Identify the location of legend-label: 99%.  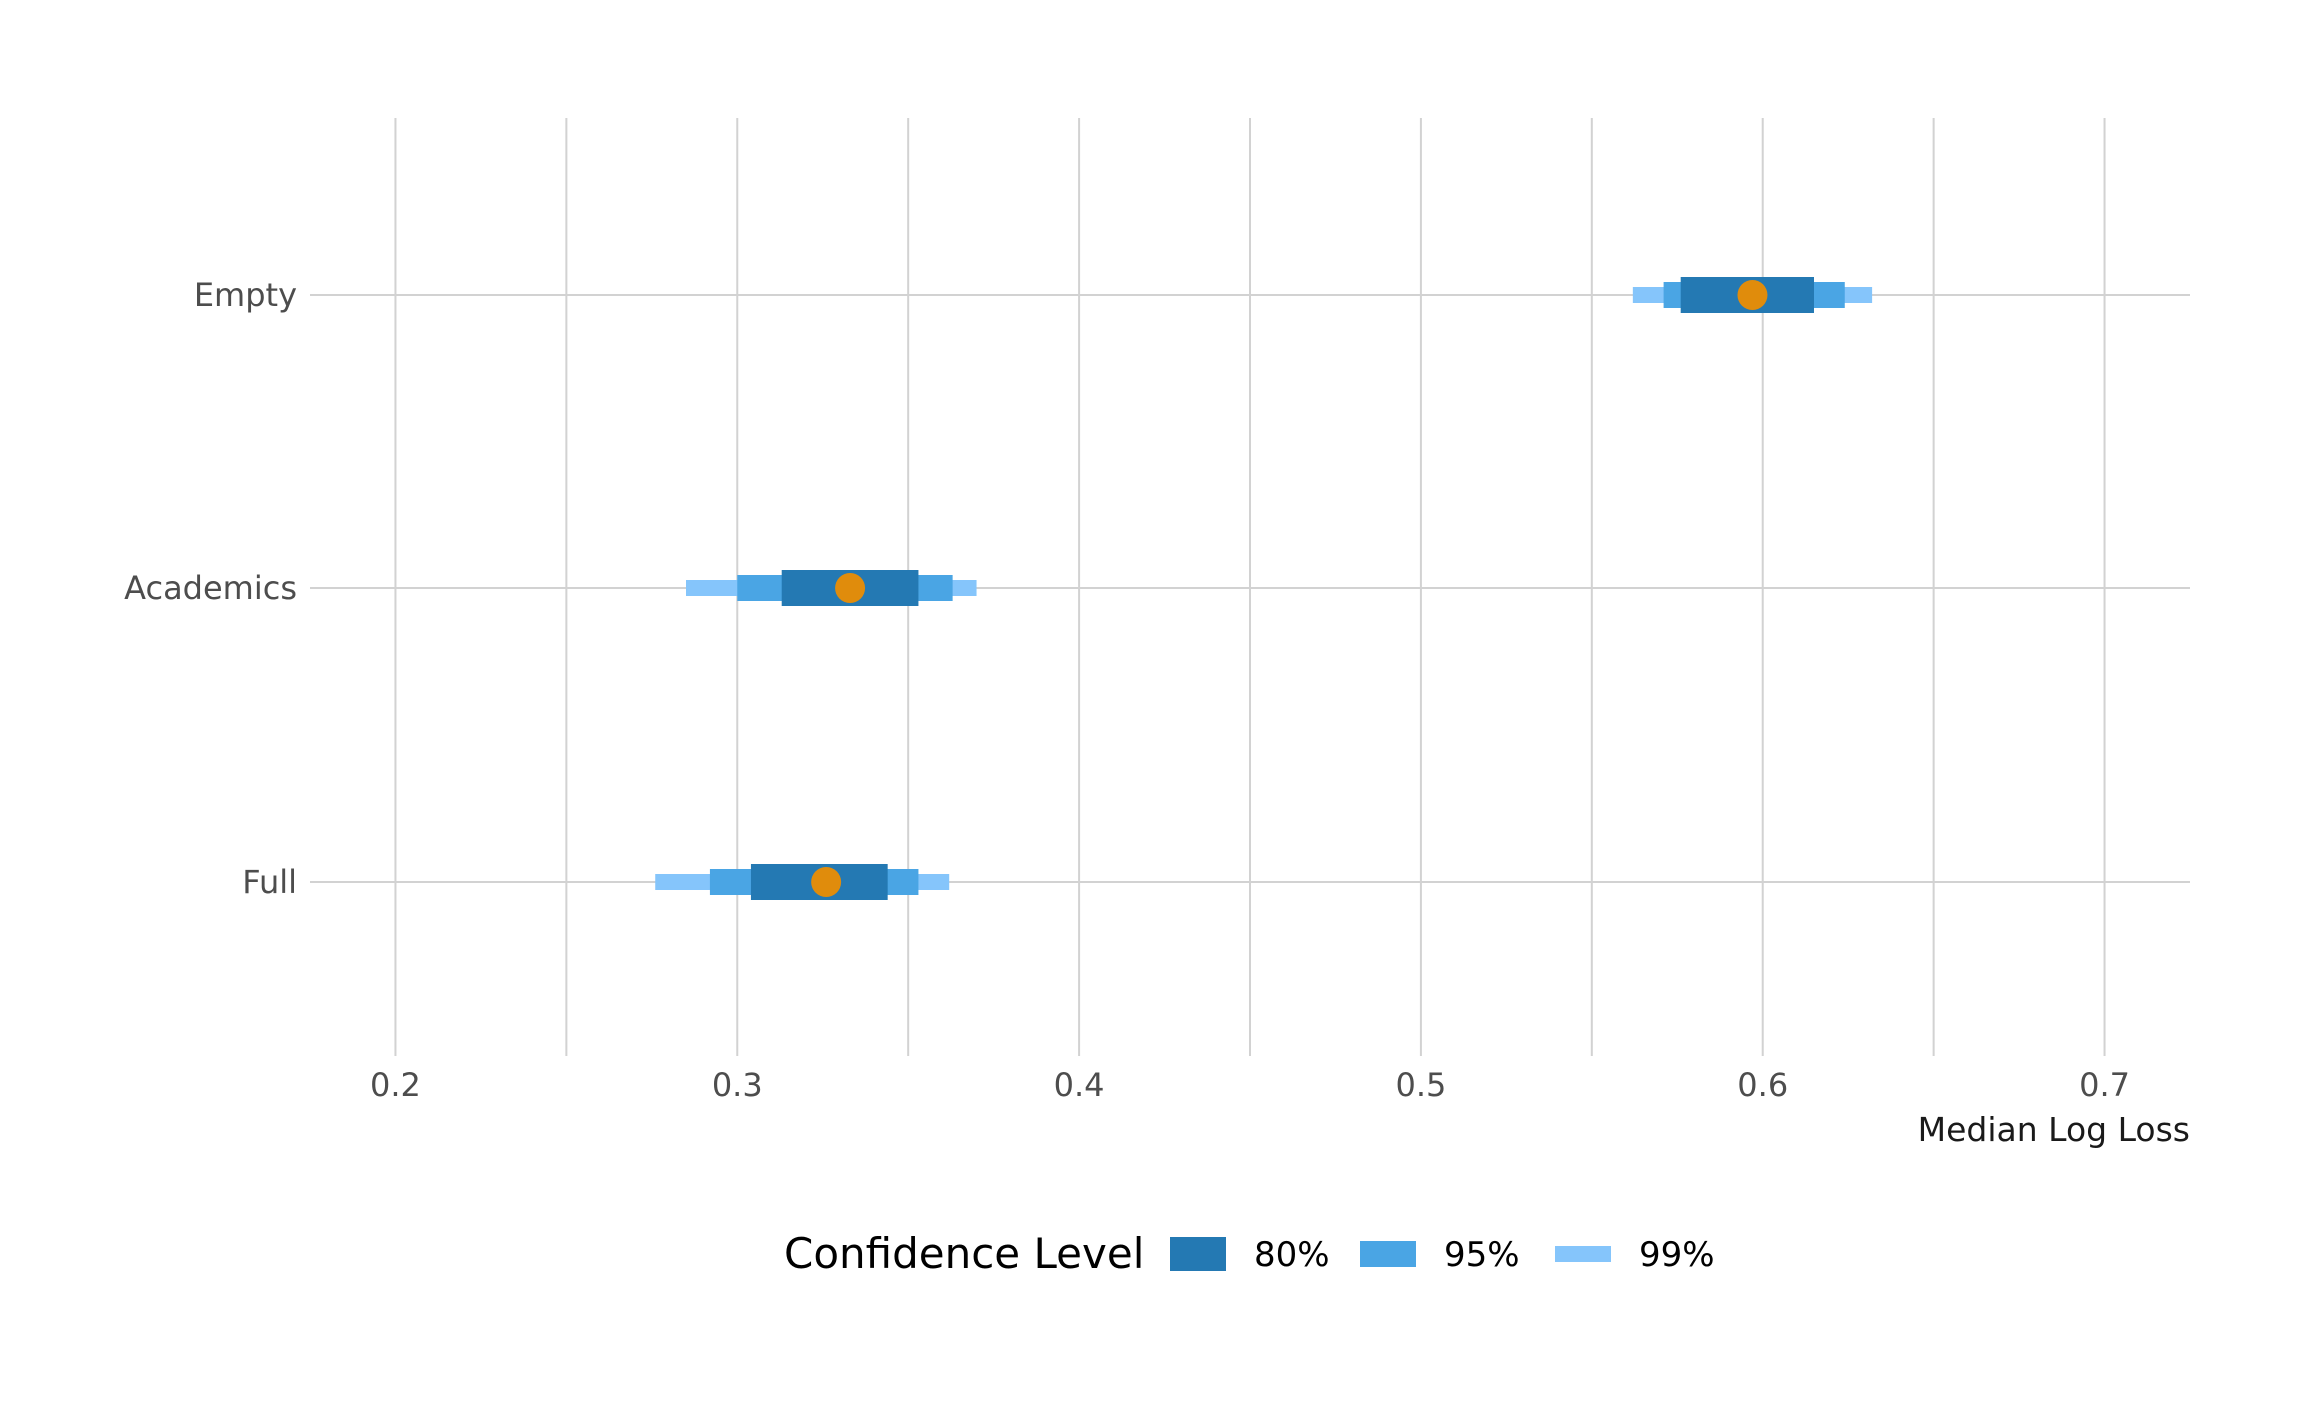
(1677, 1255).